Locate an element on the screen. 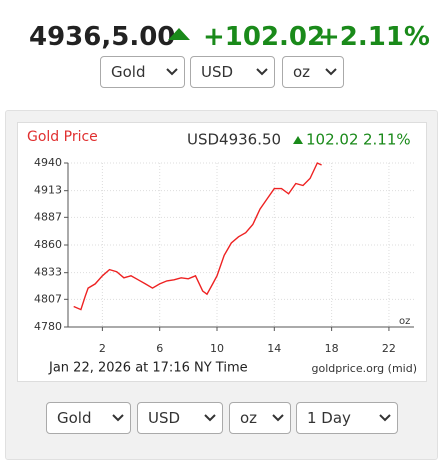  chart-title: Gold Price is located at coordinates (62, 137).